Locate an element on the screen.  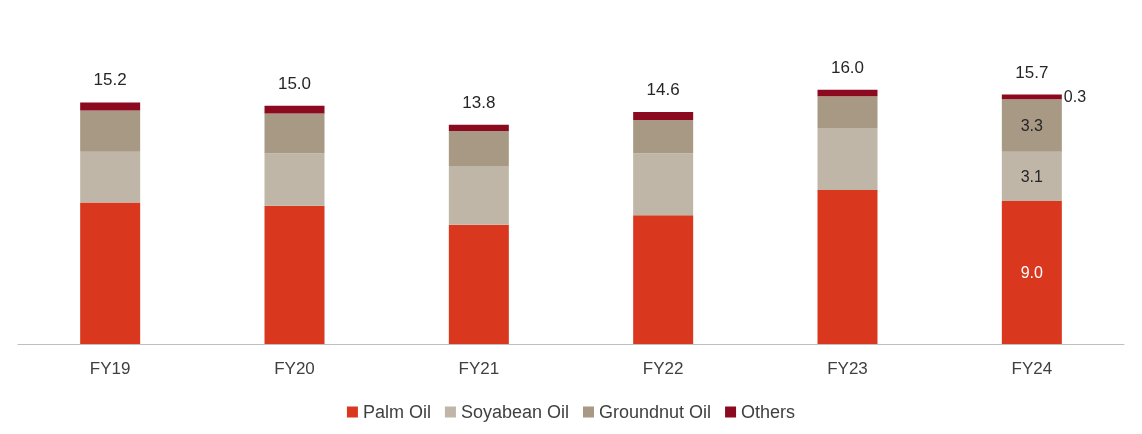
data-label: 3.1 is located at coordinates (1032, 176).